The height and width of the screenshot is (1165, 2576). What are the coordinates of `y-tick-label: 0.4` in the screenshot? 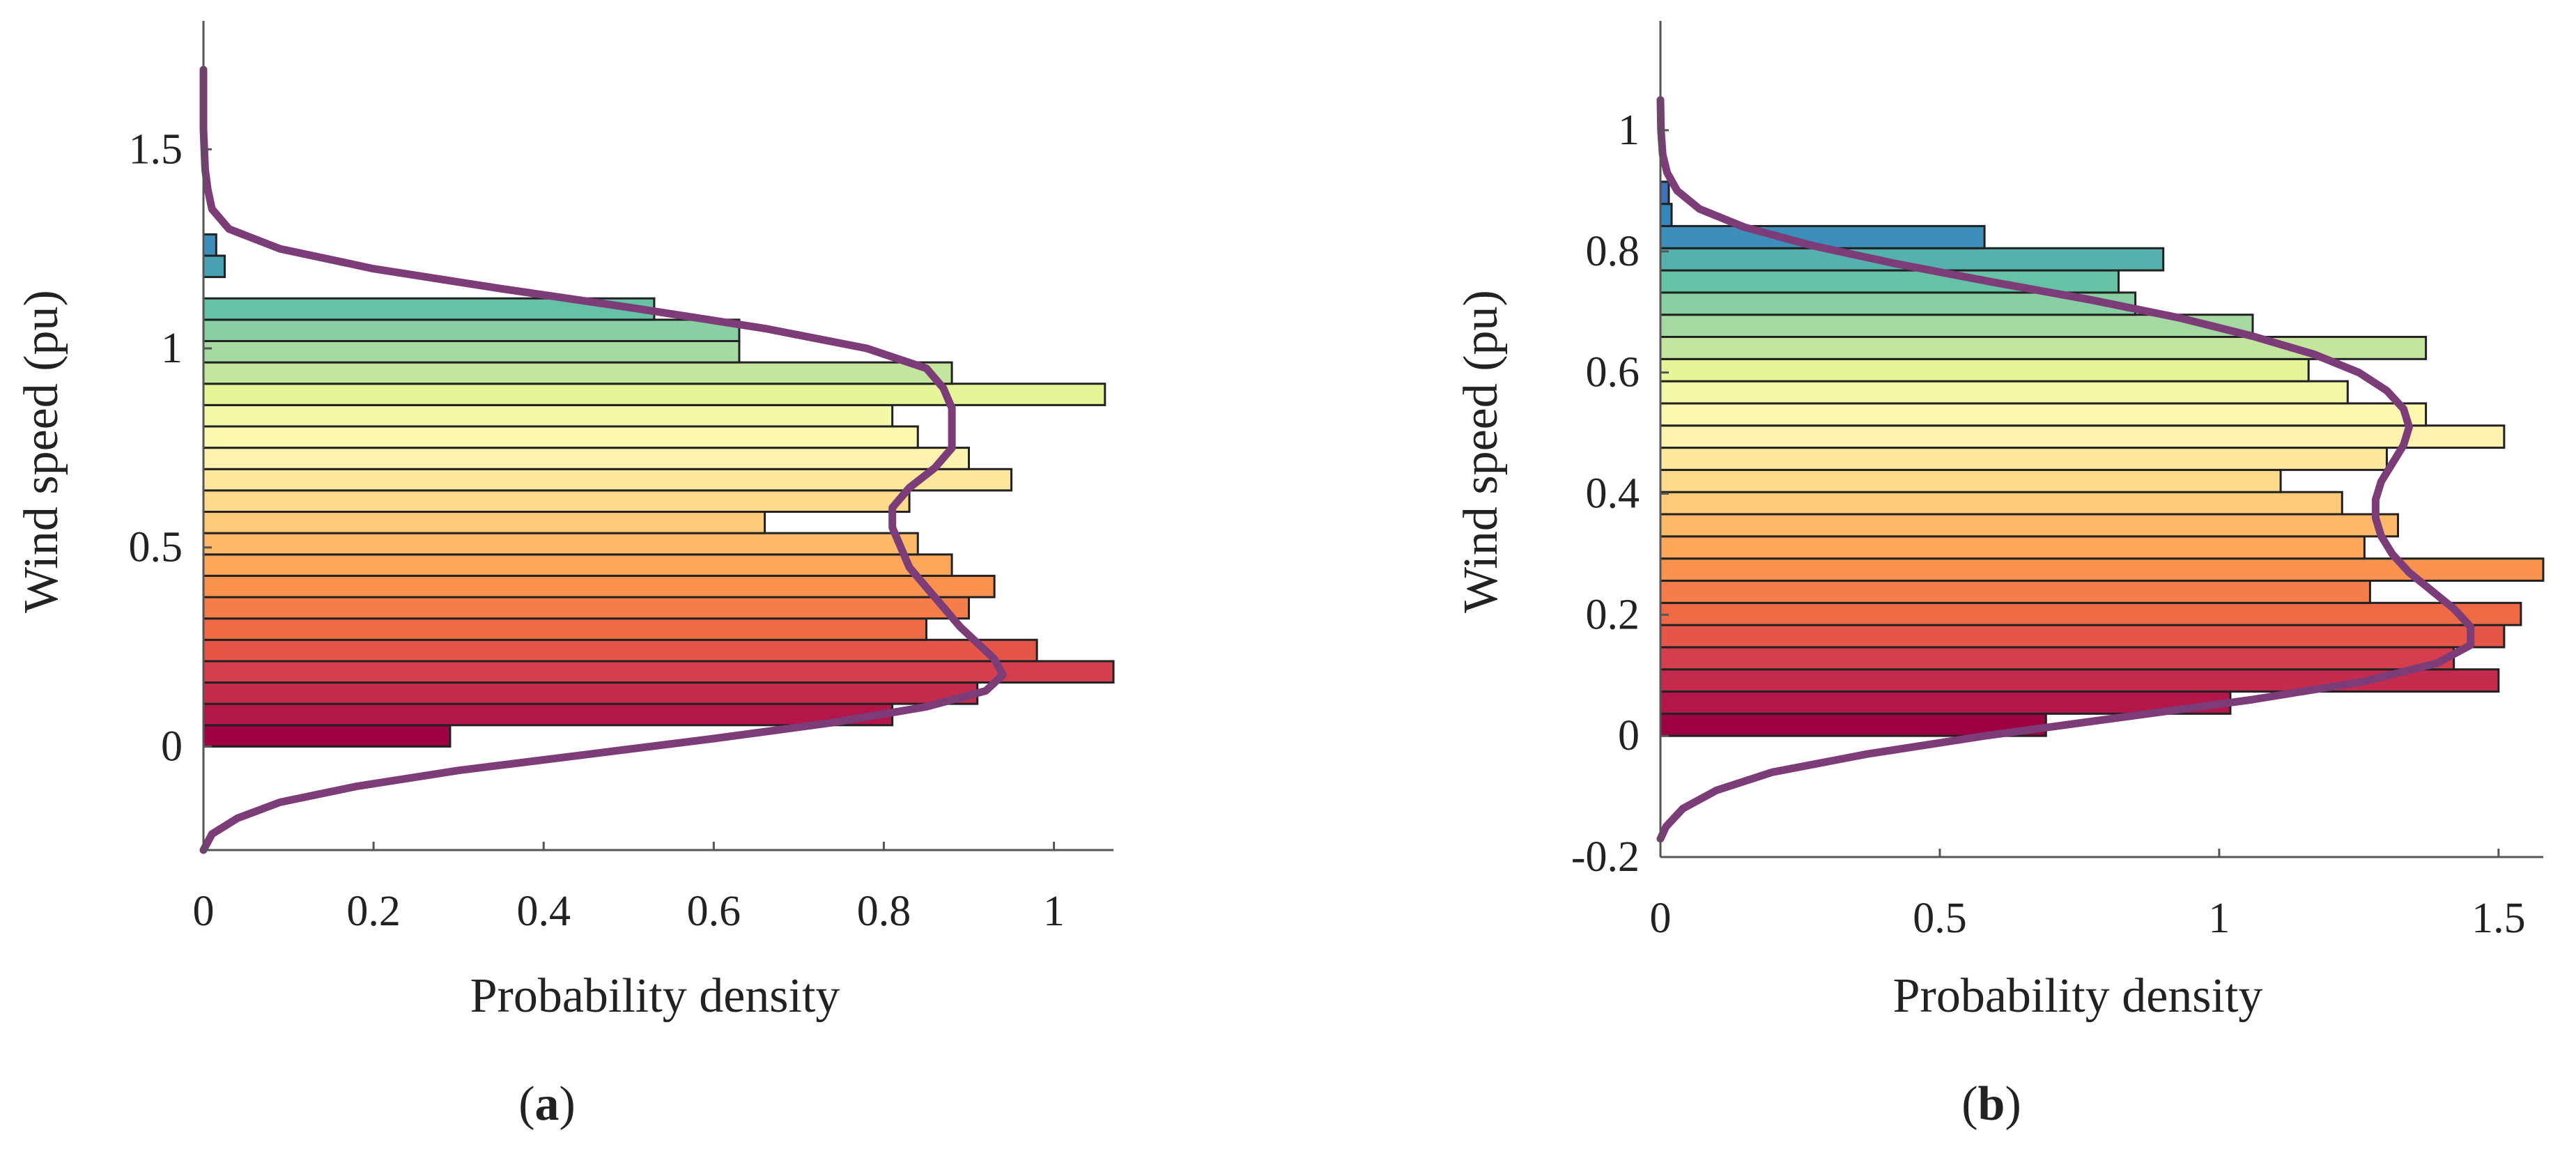 It's located at (1613, 493).